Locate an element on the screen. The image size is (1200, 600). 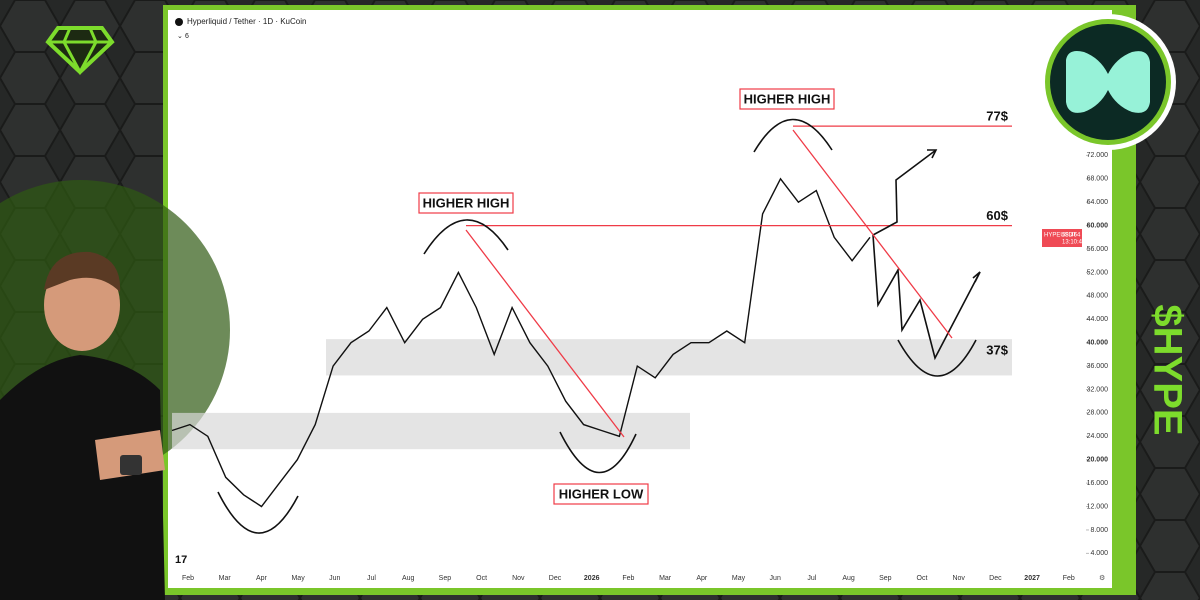
indicator-count: 6 is located at coordinates (187, 36).